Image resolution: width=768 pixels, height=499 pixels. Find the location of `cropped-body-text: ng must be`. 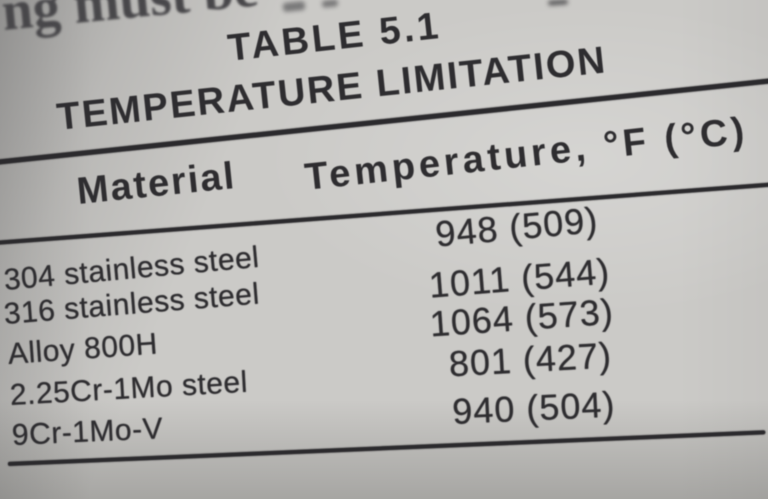

cropped-body-text: ng must be is located at coordinates (130, 21).